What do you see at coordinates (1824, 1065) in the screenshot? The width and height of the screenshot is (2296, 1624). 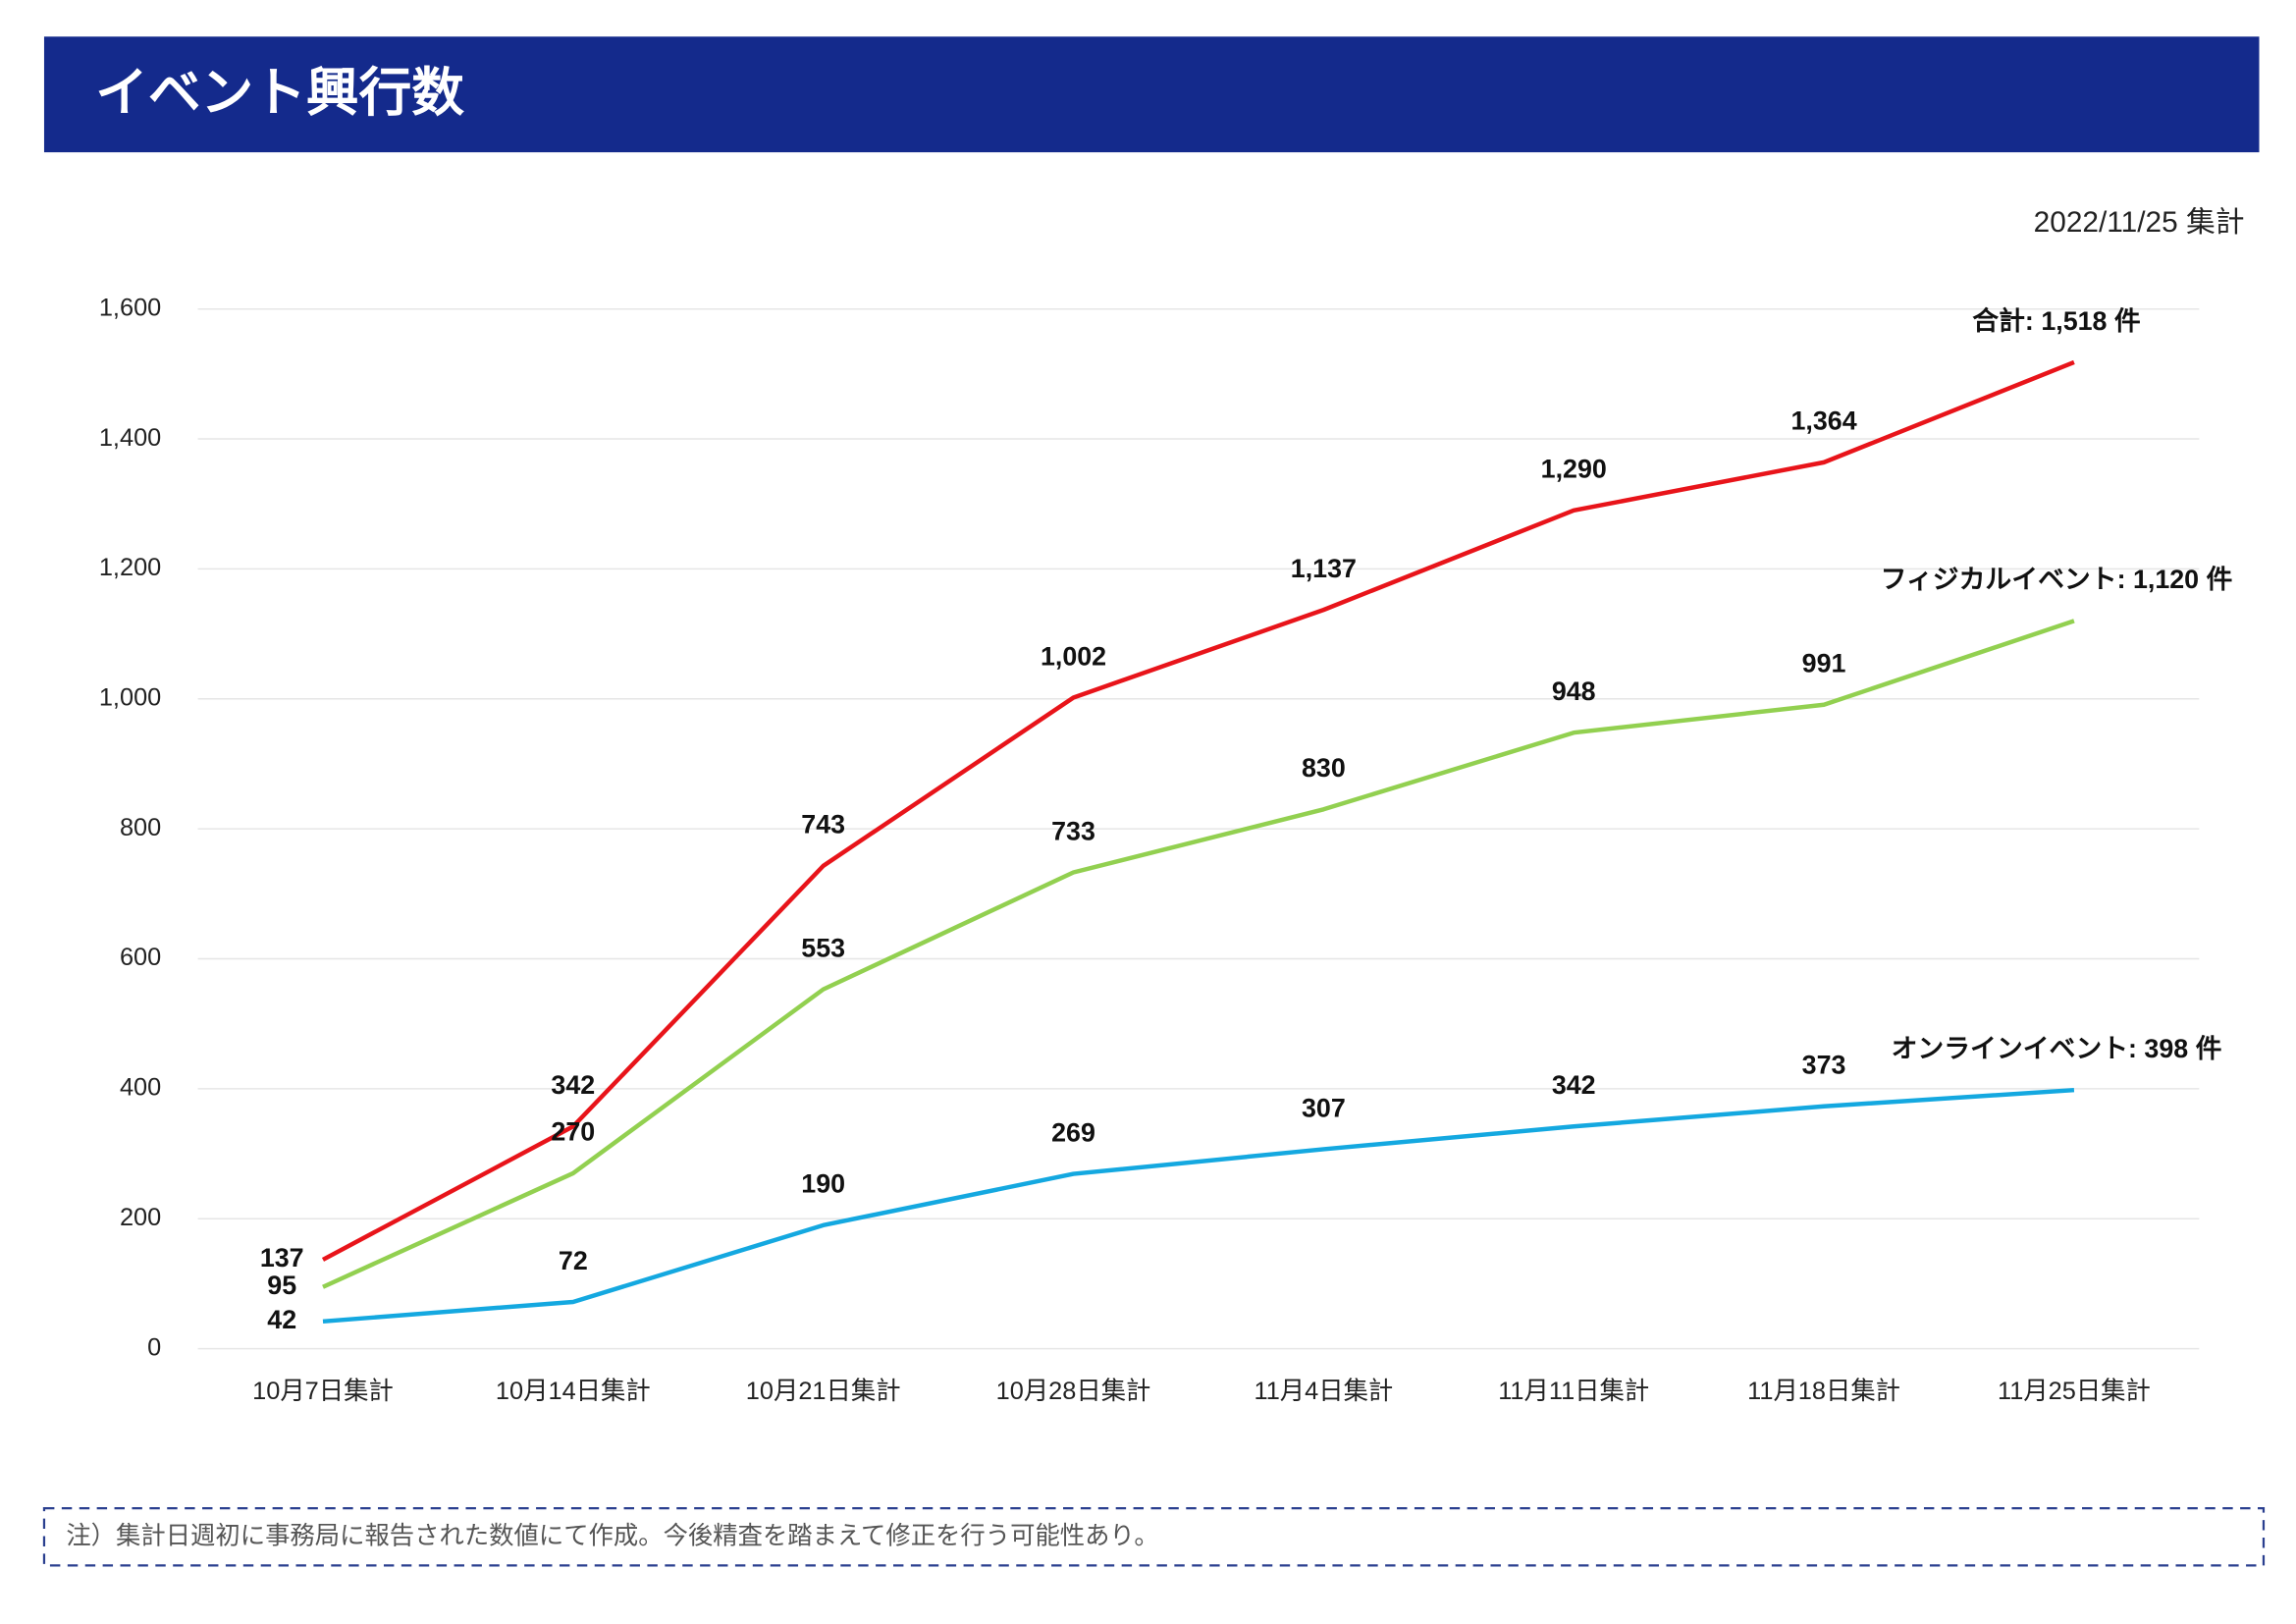 I see `data-label: 373` at bounding box center [1824, 1065].